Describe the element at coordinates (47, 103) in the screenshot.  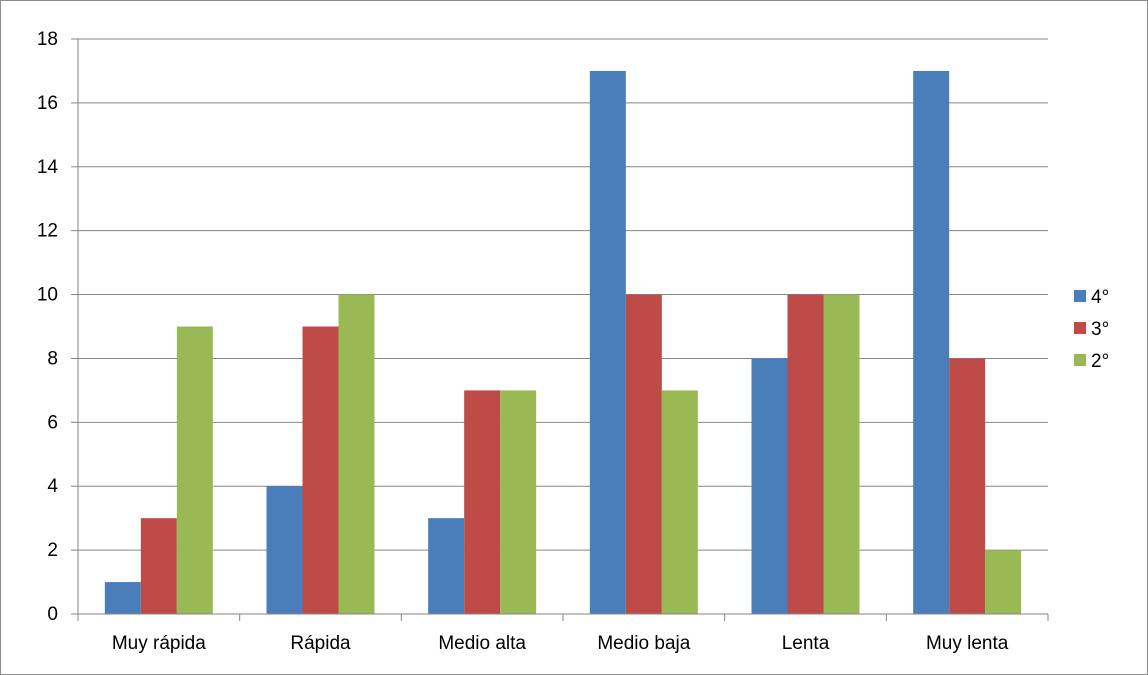
I see `y-tick-label: 16` at that location.